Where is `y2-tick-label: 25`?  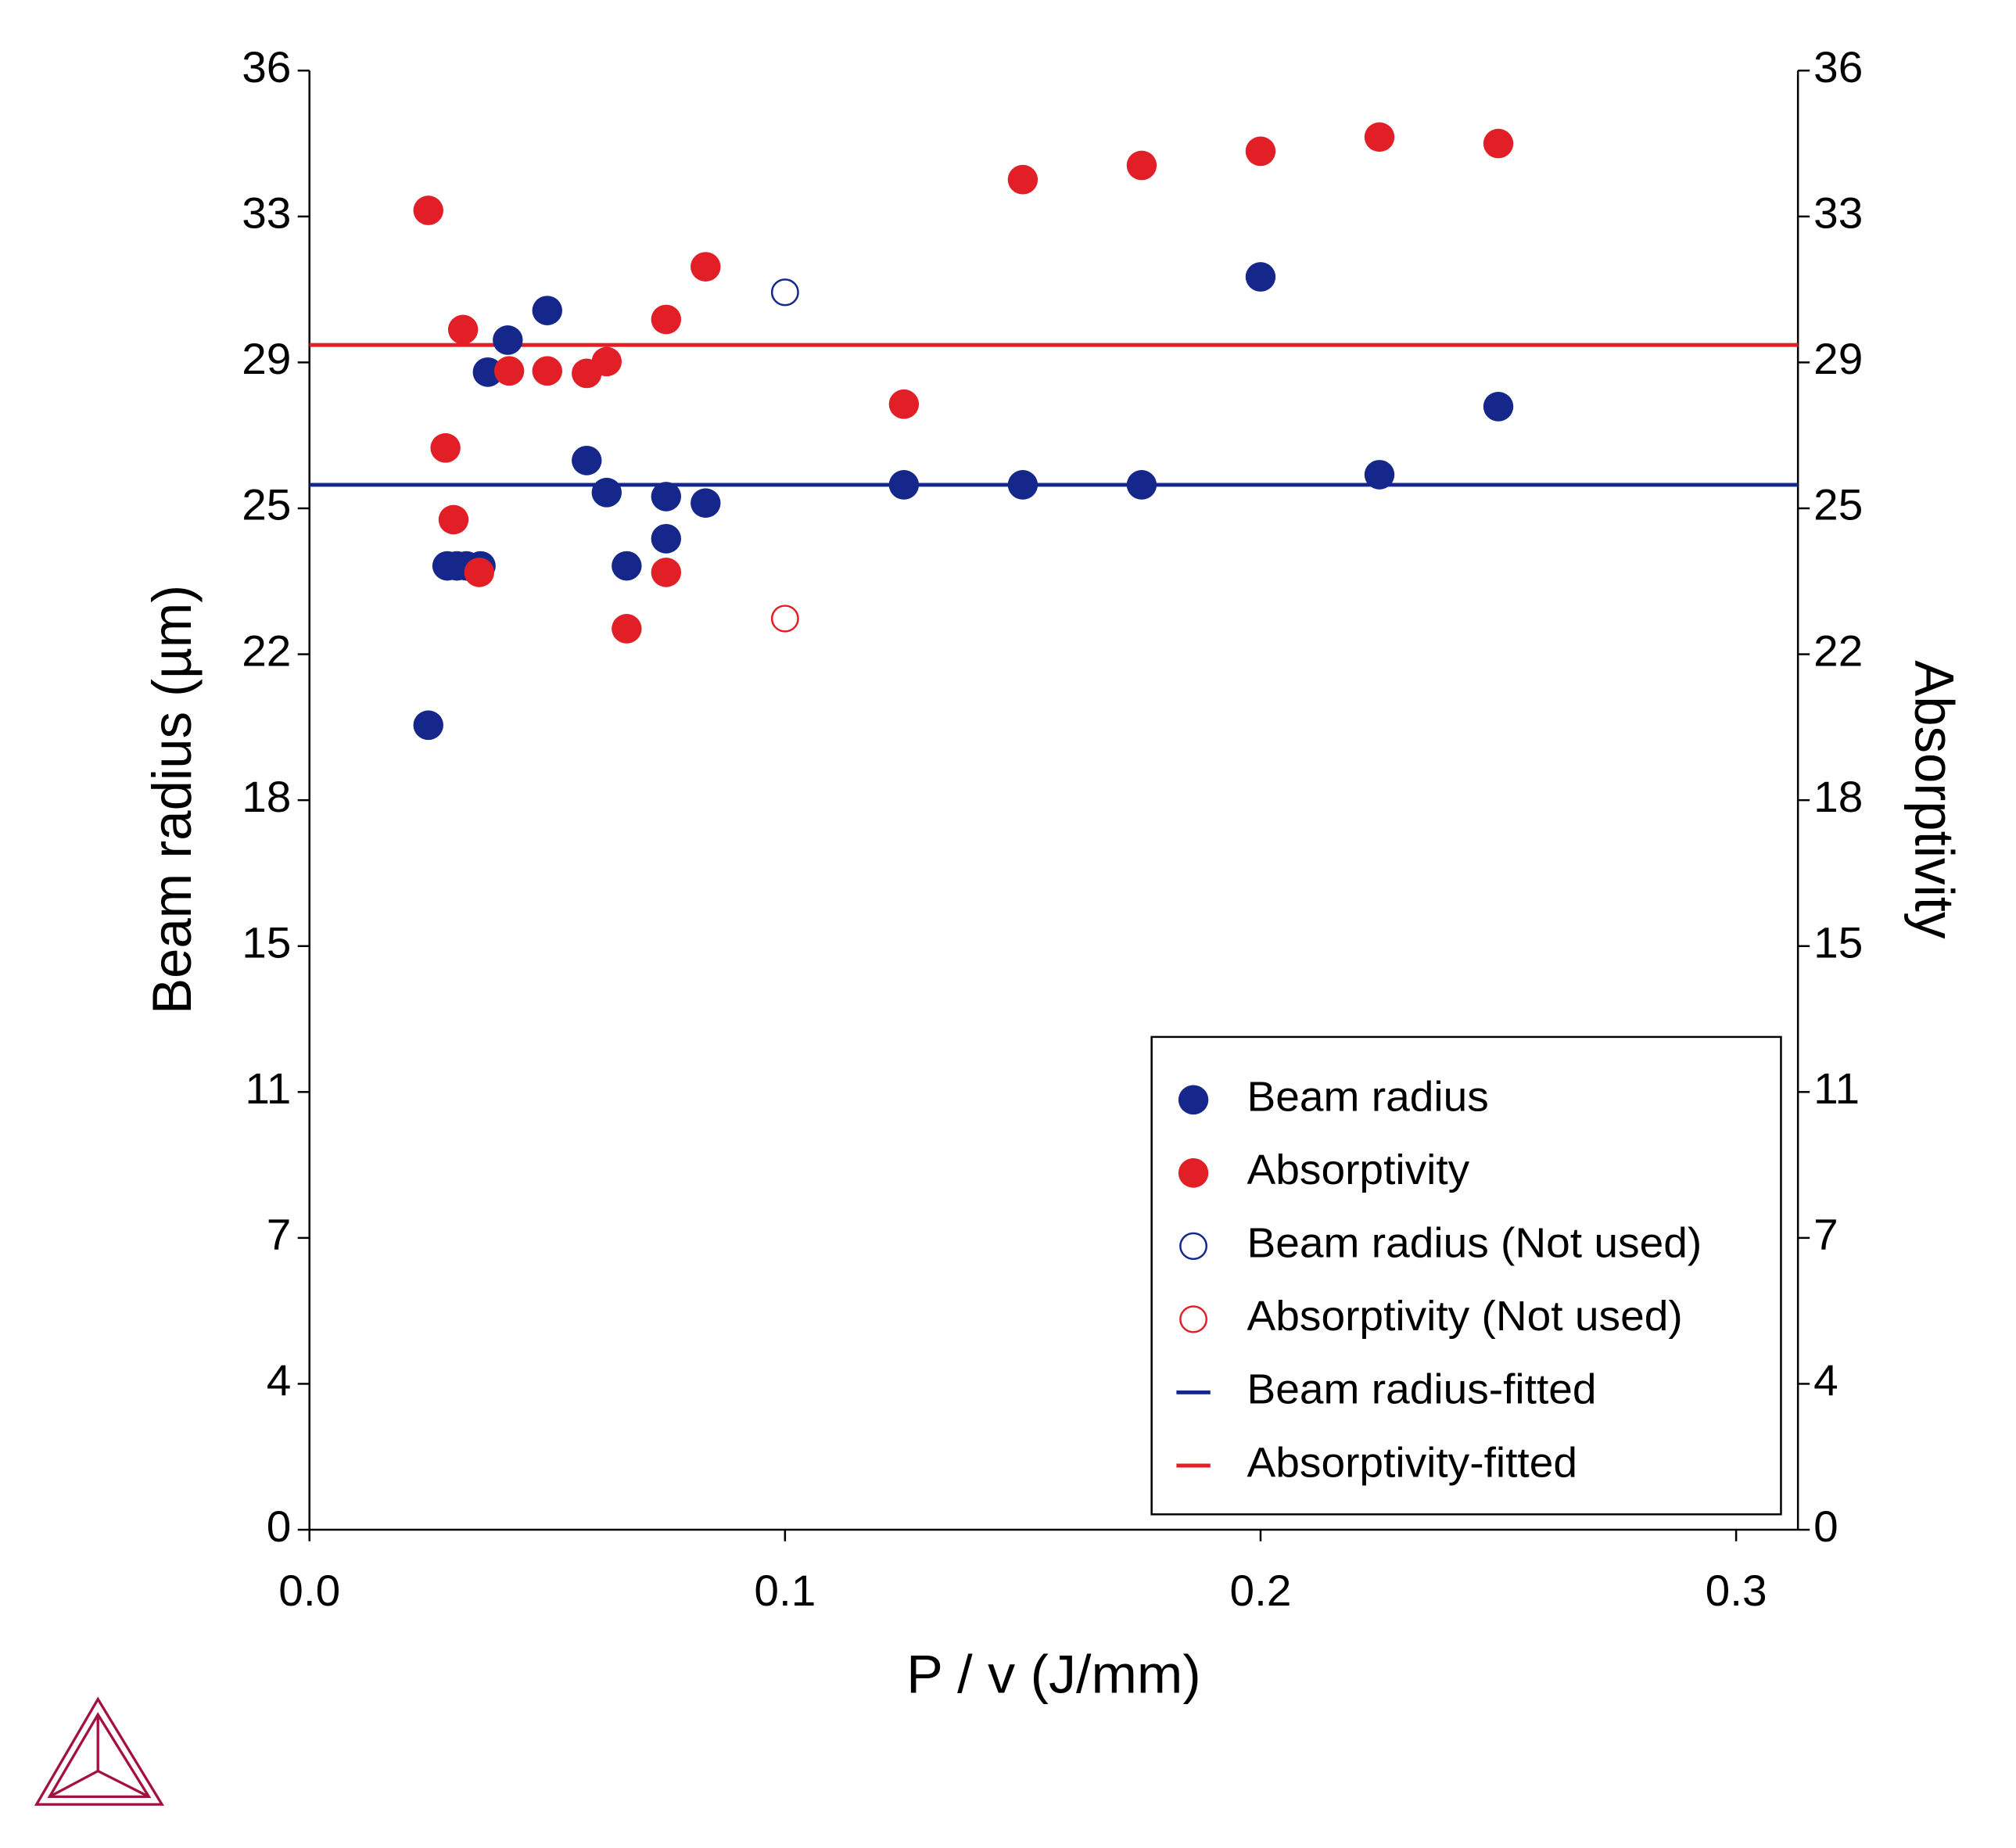 y2-tick-label: 25 is located at coordinates (1838, 504).